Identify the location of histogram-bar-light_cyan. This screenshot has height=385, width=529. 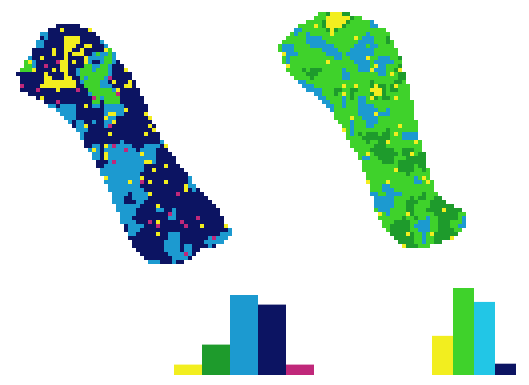
(484, 338).